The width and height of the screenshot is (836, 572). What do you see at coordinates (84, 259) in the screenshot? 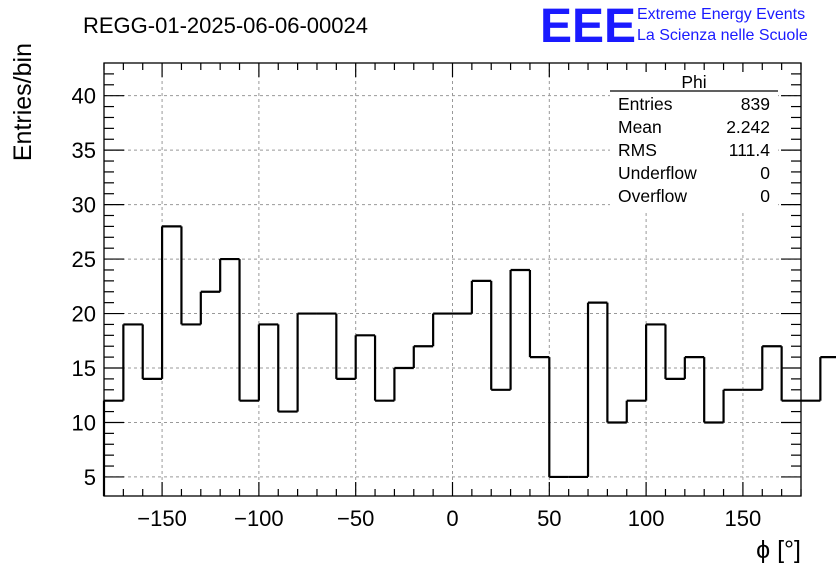
I see `y-tick-label: 25` at bounding box center [84, 259].